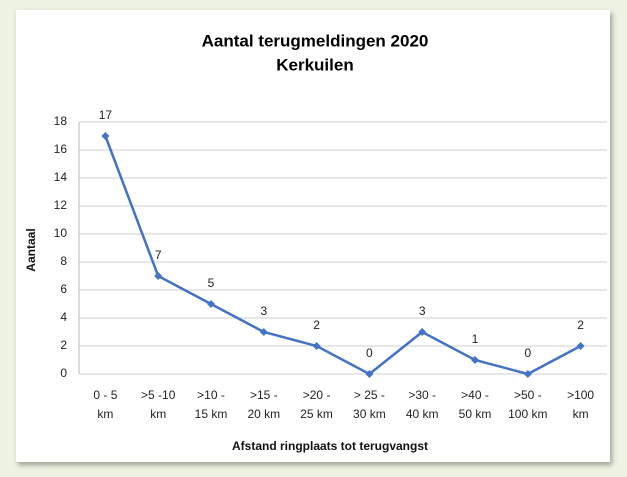  Describe the element at coordinates (31, 249) in the screenshot. I see `y-axis-title: Aantaal` at that location.